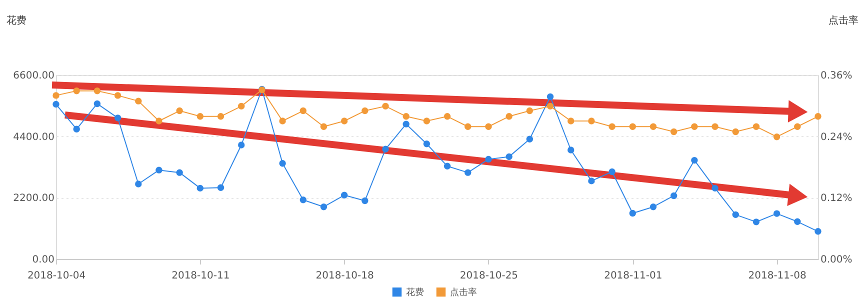  I want to click on y2-tick-label: 0.36%, so click(836, 76).